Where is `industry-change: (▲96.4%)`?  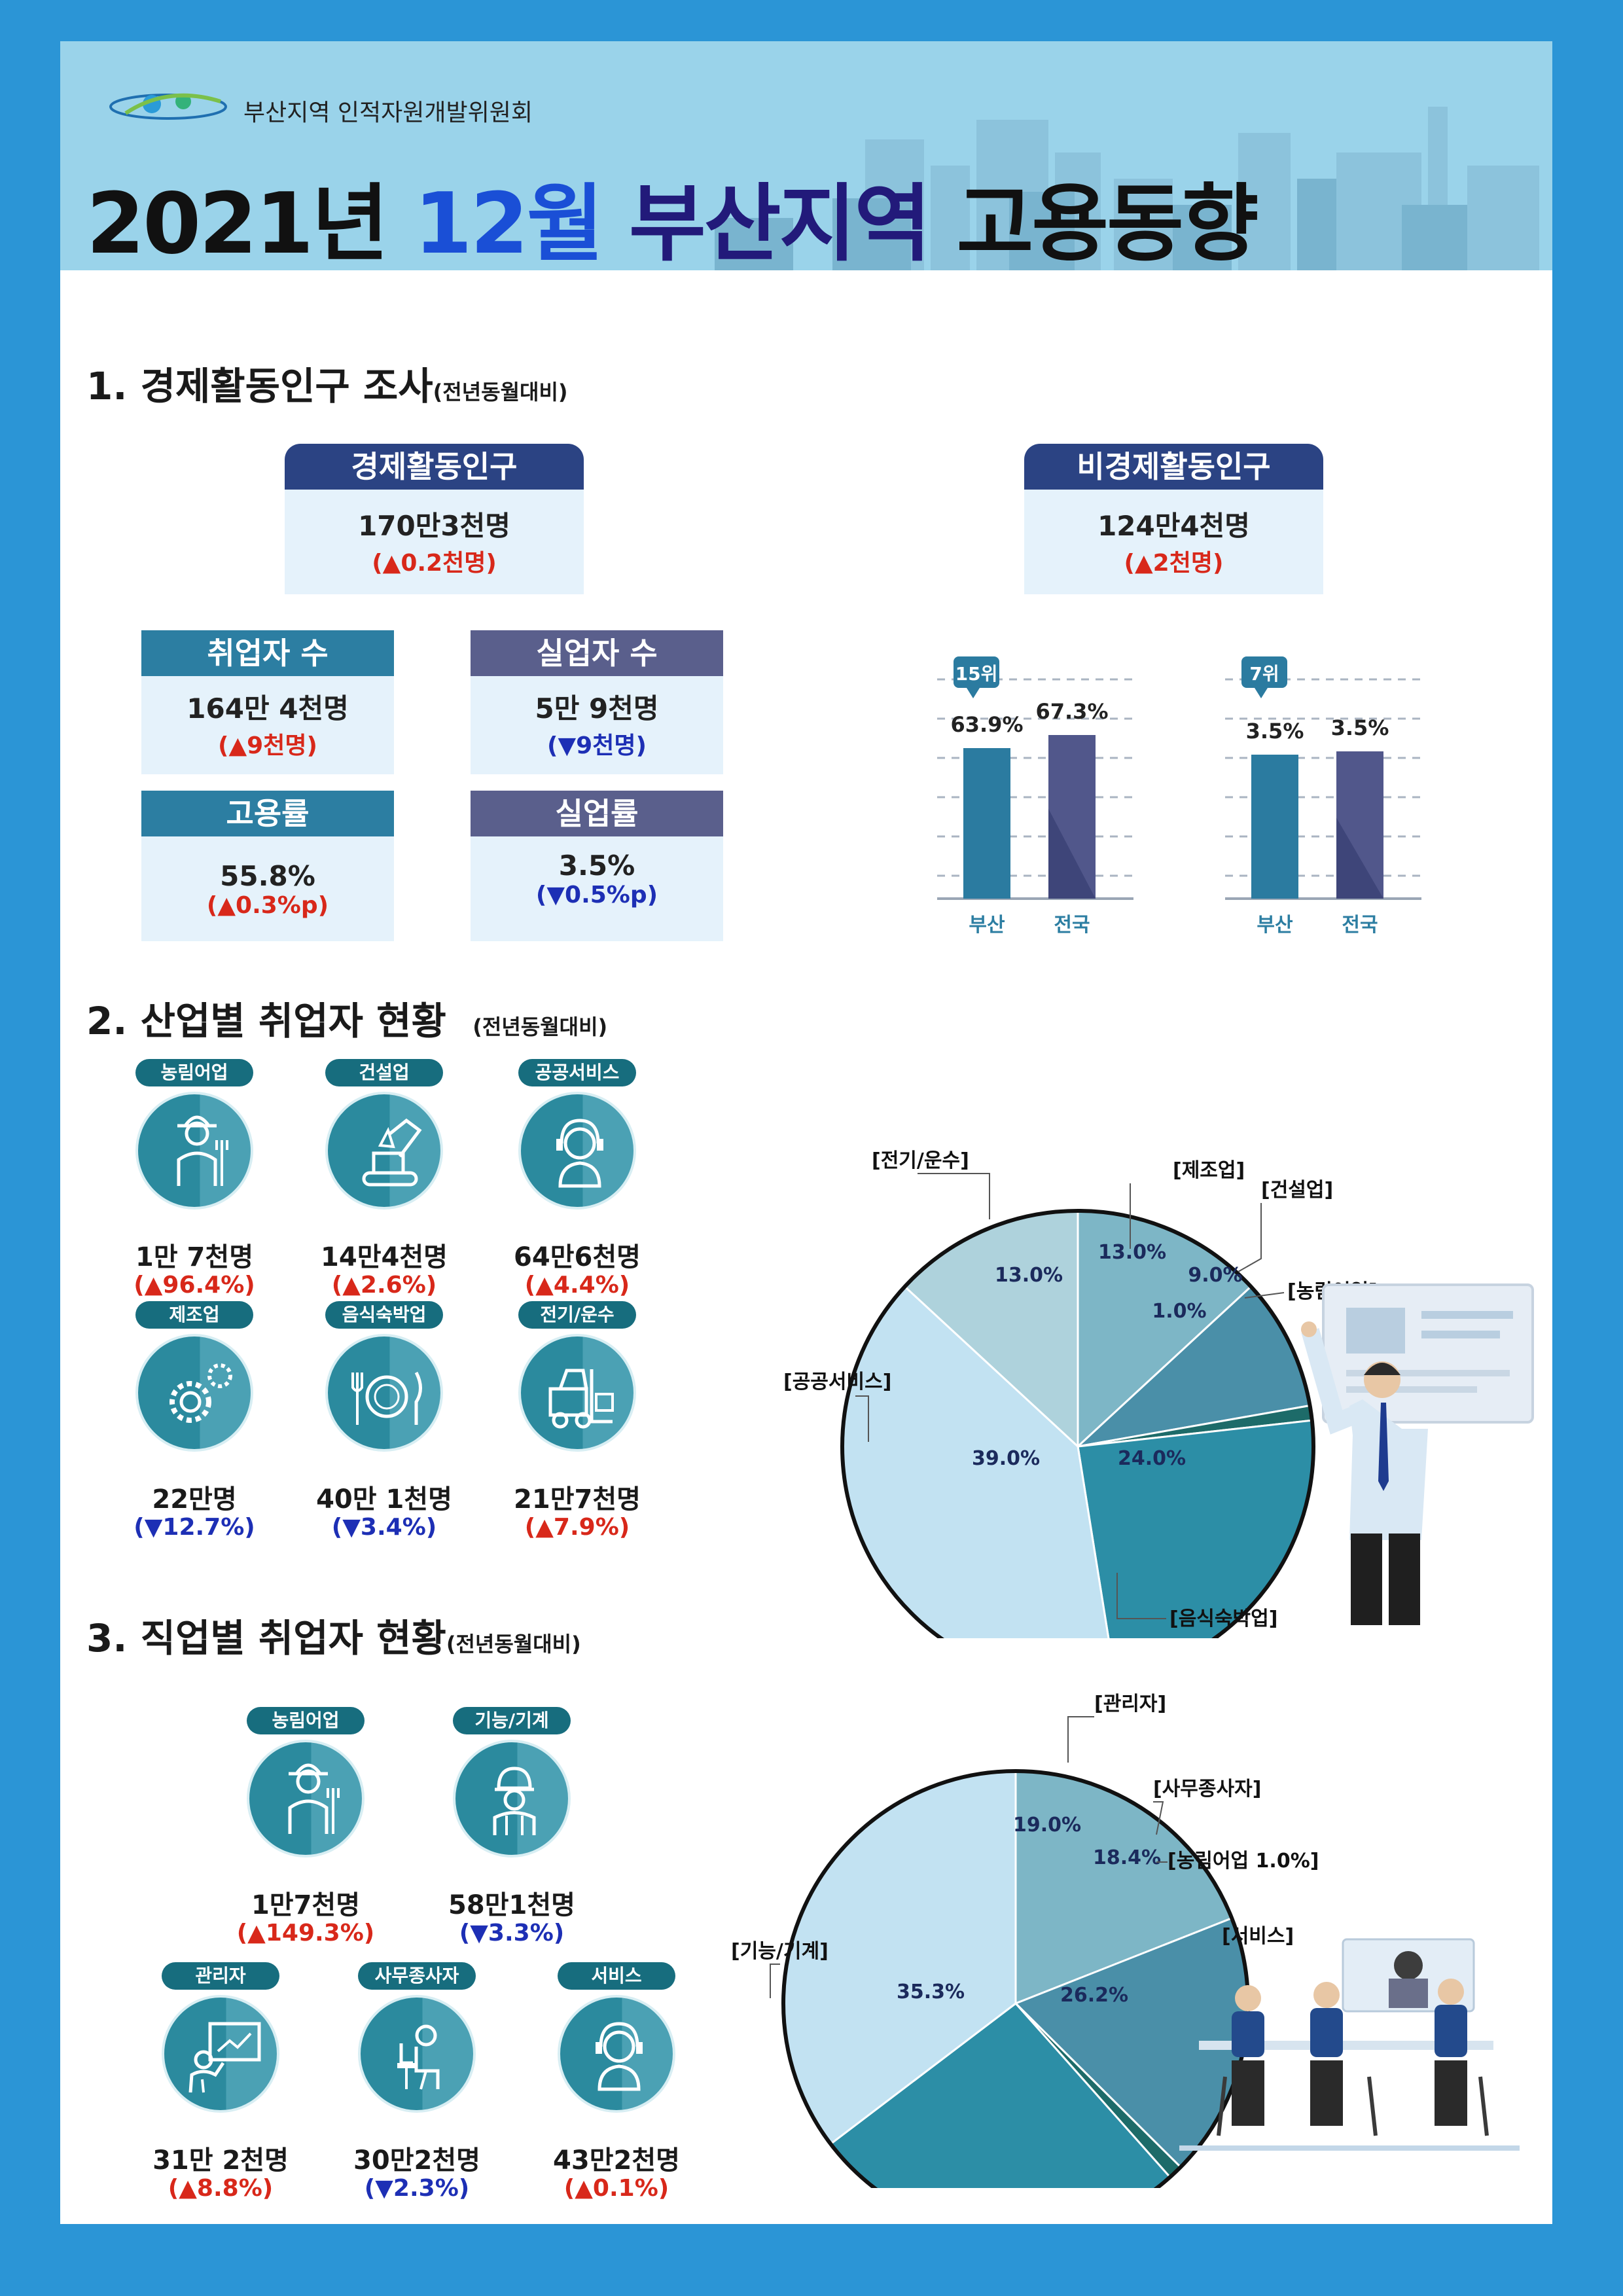 industry-change: (▲96.4%) is located at coordinates (194, 1285).